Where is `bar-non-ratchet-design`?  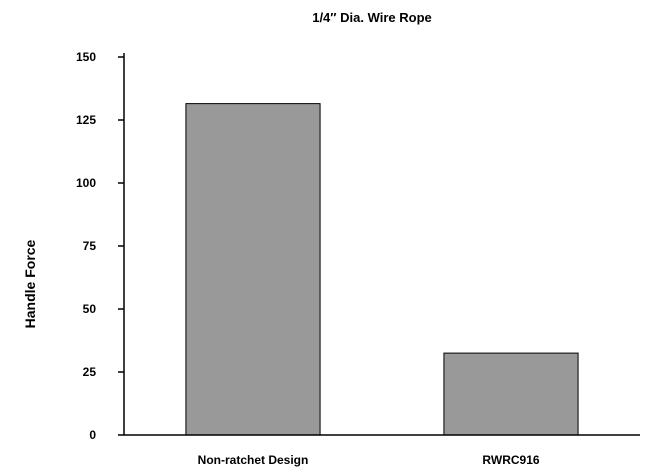 bar-non-ratchet-design is located at coordinates (253, 269).